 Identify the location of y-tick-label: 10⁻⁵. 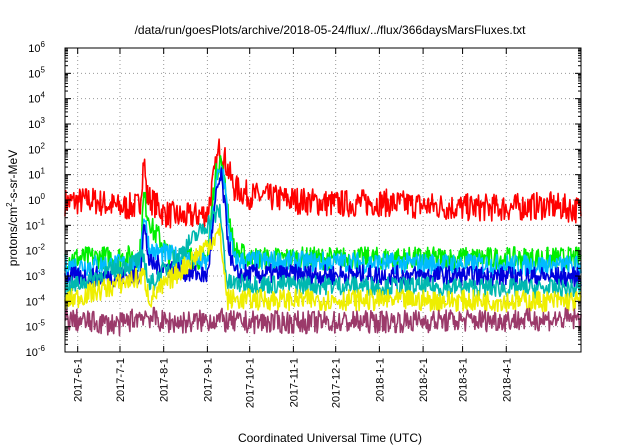
(36, 326).